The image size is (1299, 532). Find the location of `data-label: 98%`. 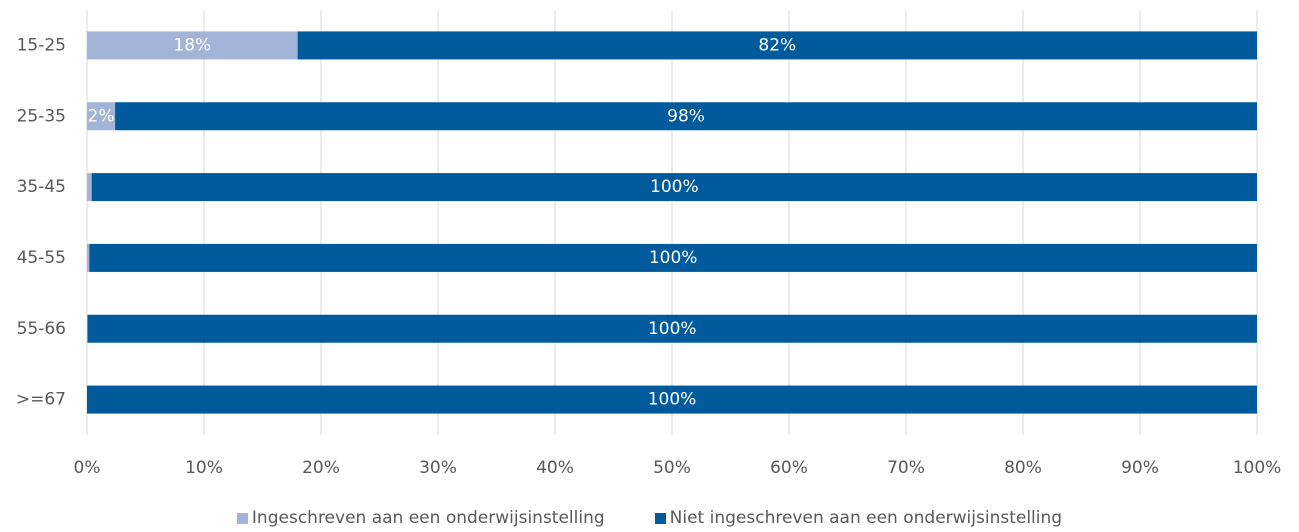

data-label: 98% is located at coordinates (686, 116).